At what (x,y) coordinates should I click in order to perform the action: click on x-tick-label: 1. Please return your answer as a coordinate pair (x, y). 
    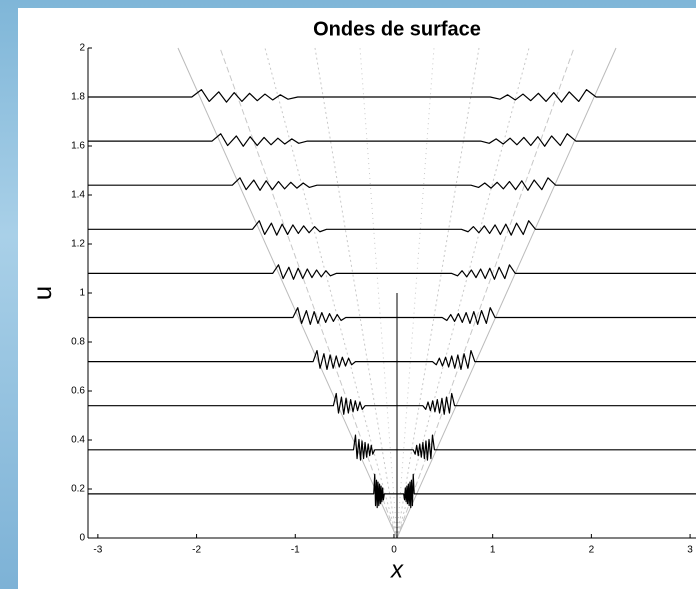
    Looking at the image, I should click on (493, 550).